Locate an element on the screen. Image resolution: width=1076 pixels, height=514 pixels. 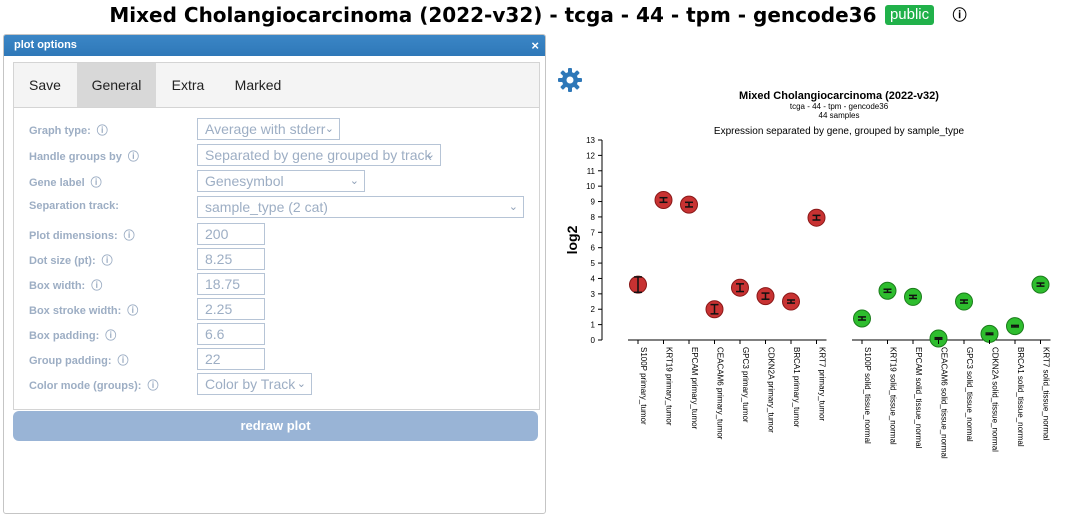
separation-track-select: sample_type (2 cat) ⌄ is located at coordinates (360, 207).